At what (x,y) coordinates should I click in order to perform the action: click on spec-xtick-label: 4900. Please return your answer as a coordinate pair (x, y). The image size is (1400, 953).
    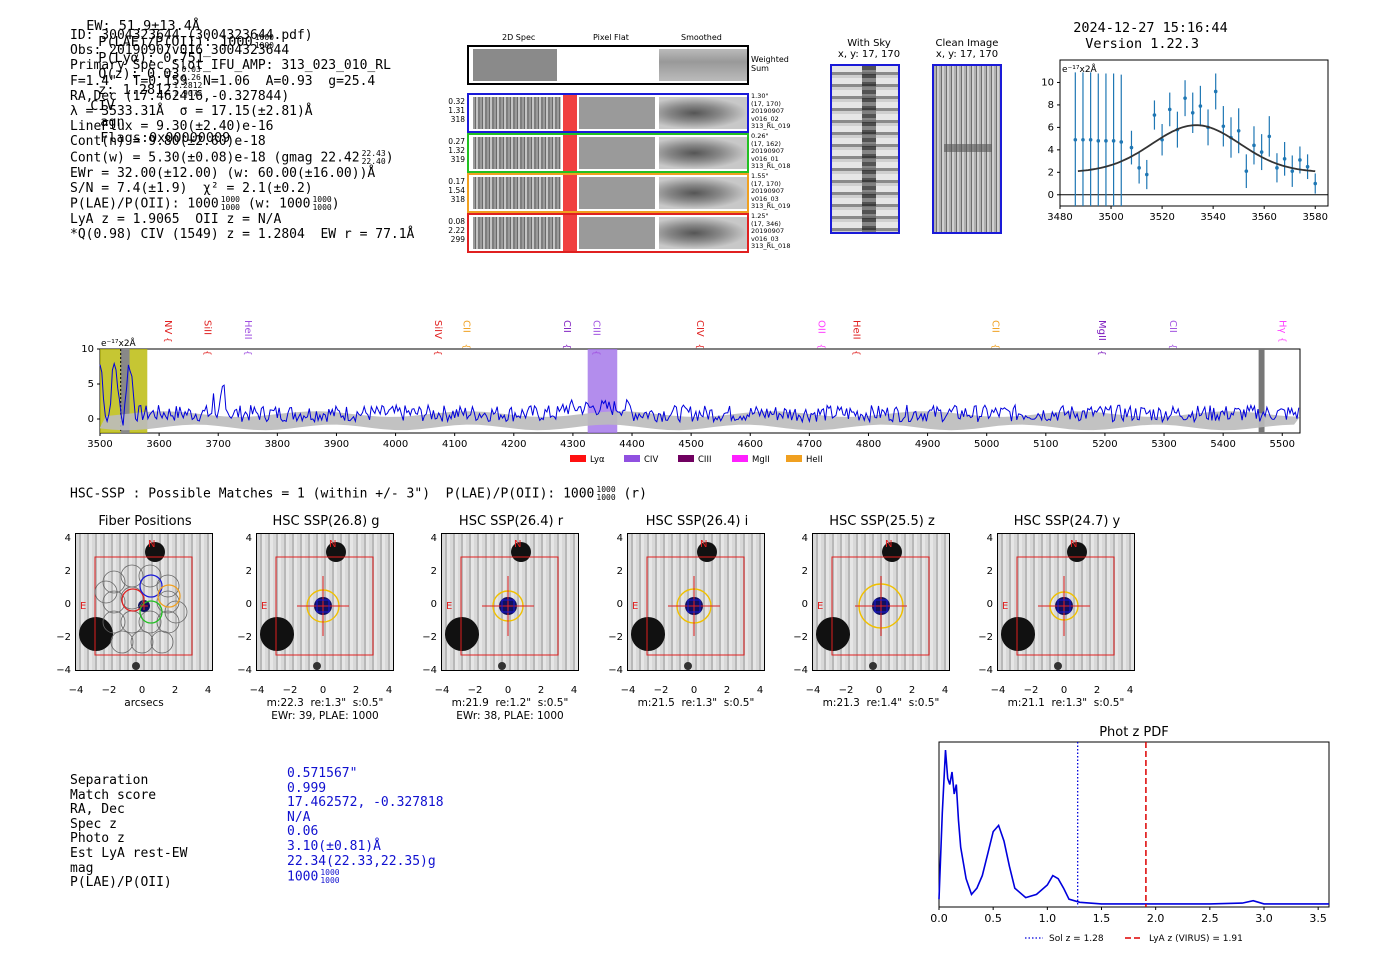
    Looking at the image, I should click on (927, 444).